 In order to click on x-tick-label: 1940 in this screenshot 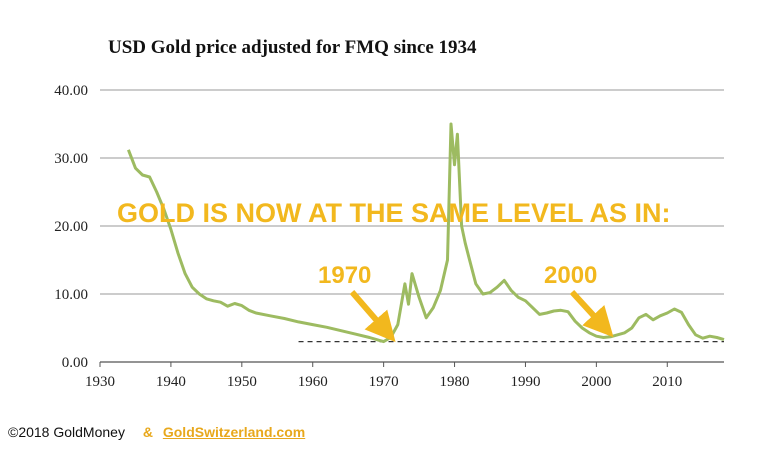, I will do `click(171, 382)`.